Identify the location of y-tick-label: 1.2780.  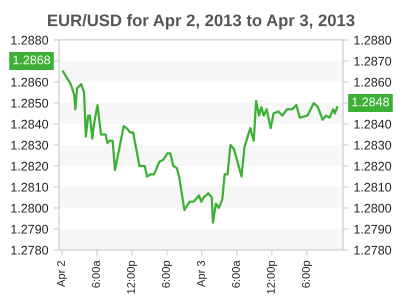
(29, 250).